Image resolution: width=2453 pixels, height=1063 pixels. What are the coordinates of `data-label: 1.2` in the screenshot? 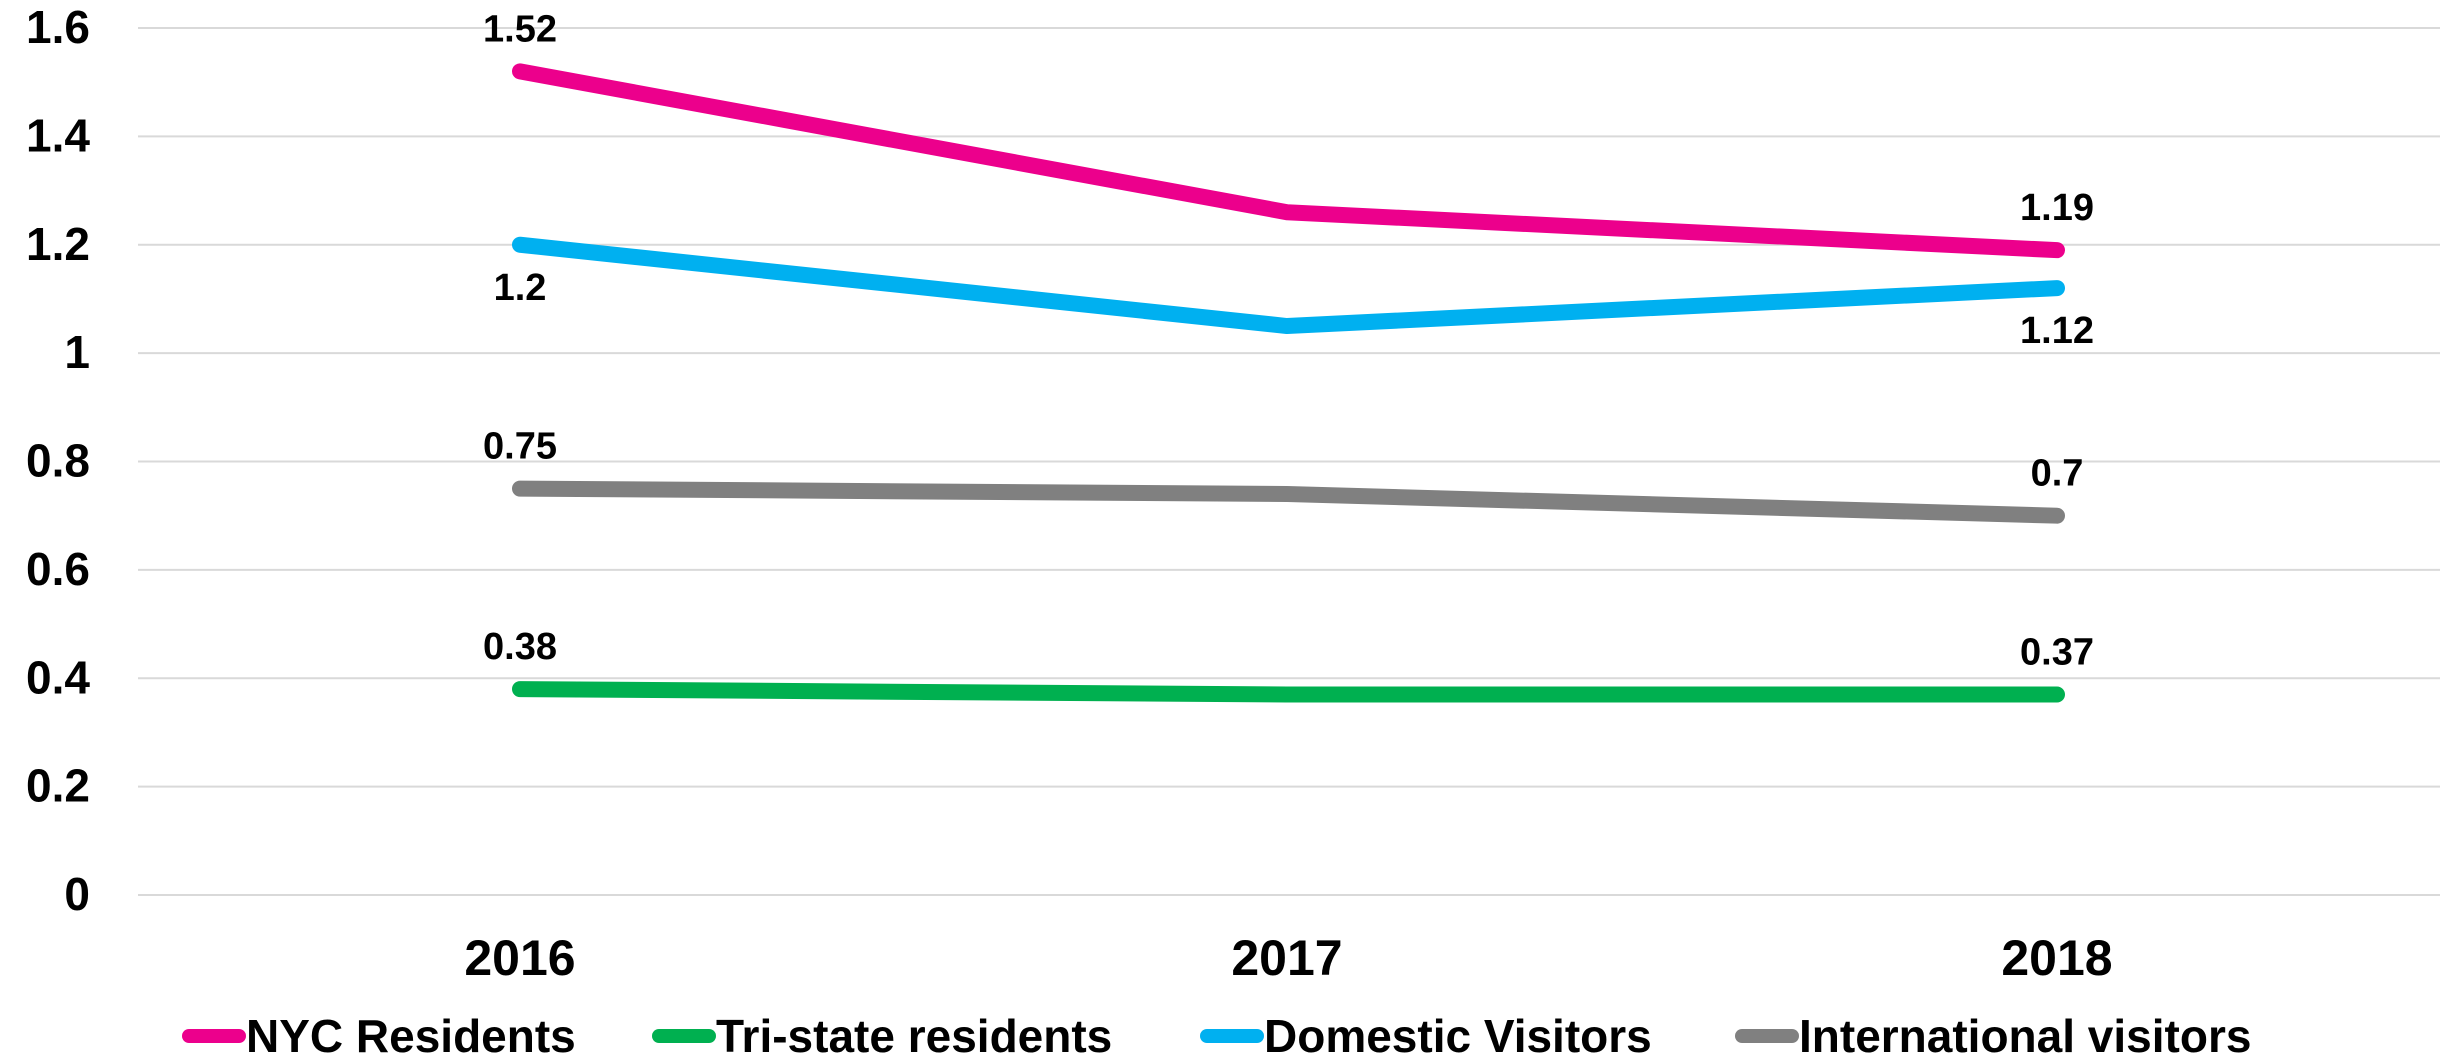 It's located at (520, 288).